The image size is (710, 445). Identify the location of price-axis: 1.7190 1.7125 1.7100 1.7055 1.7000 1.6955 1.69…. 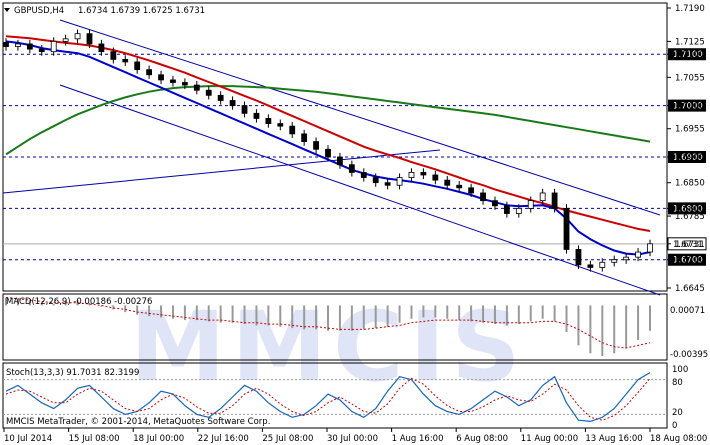
(686, 149).